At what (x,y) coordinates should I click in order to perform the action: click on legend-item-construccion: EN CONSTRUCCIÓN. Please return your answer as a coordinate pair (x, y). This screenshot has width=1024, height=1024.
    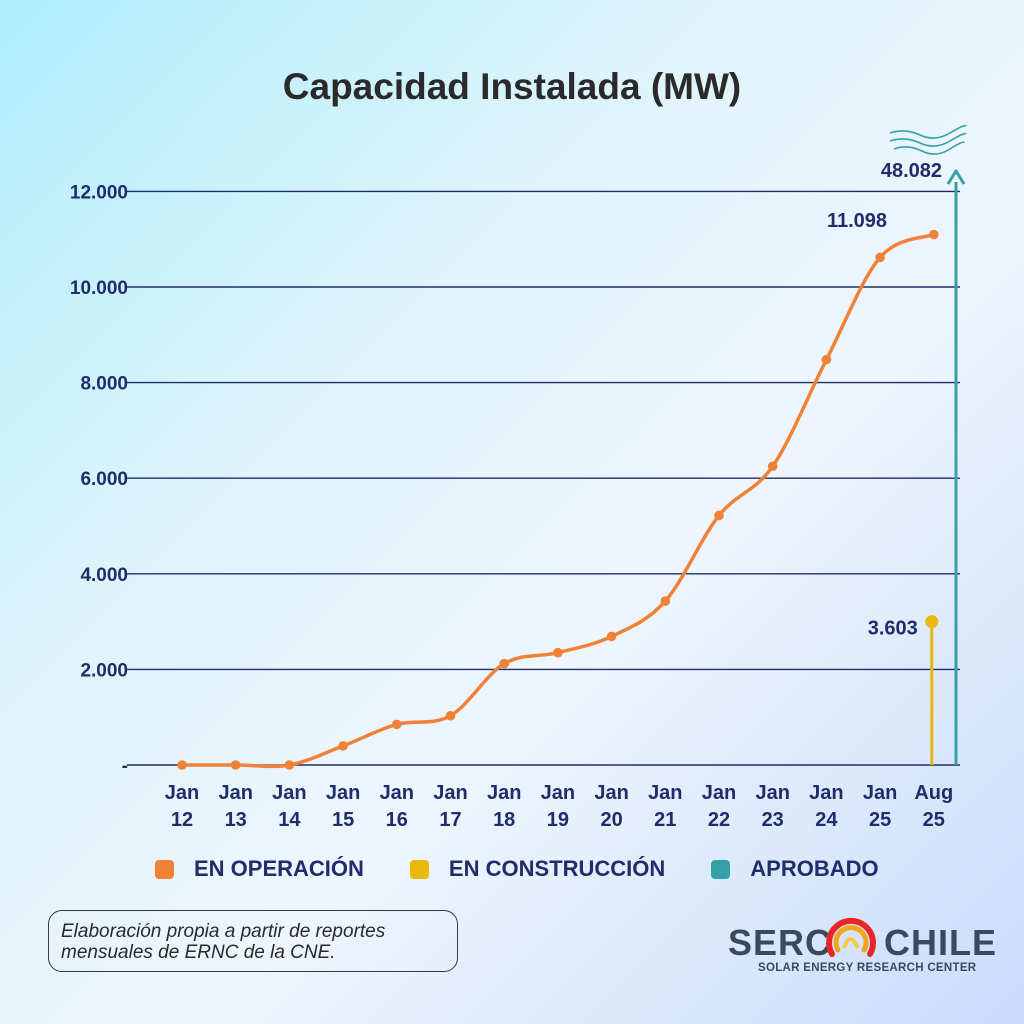
    Looking at the image, I should click on (537, 869).